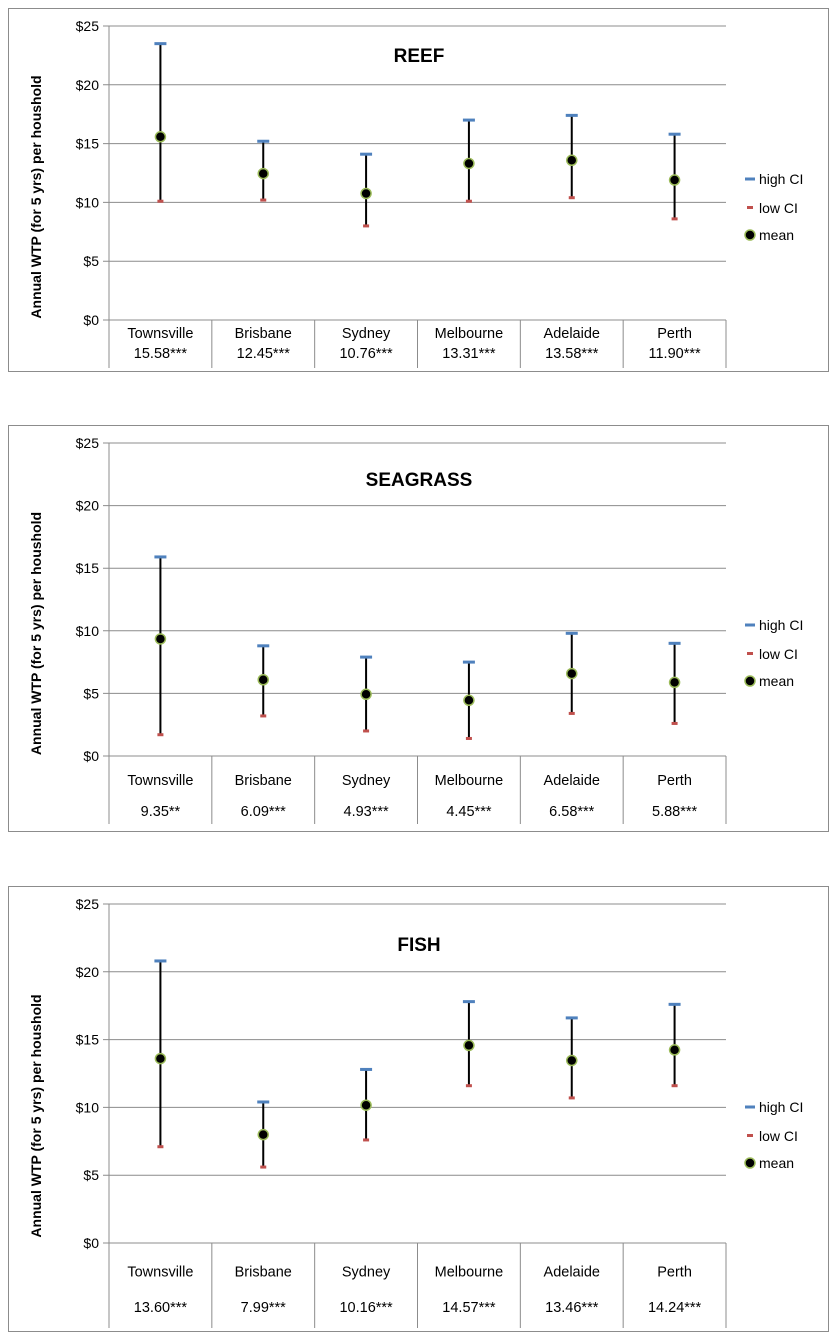 This screenshot has height=1338, width=835. What do you see at coordinates (675, 354) in the screenshot?
I see `value-label: 11.90***` at bounding box center [675, 354].